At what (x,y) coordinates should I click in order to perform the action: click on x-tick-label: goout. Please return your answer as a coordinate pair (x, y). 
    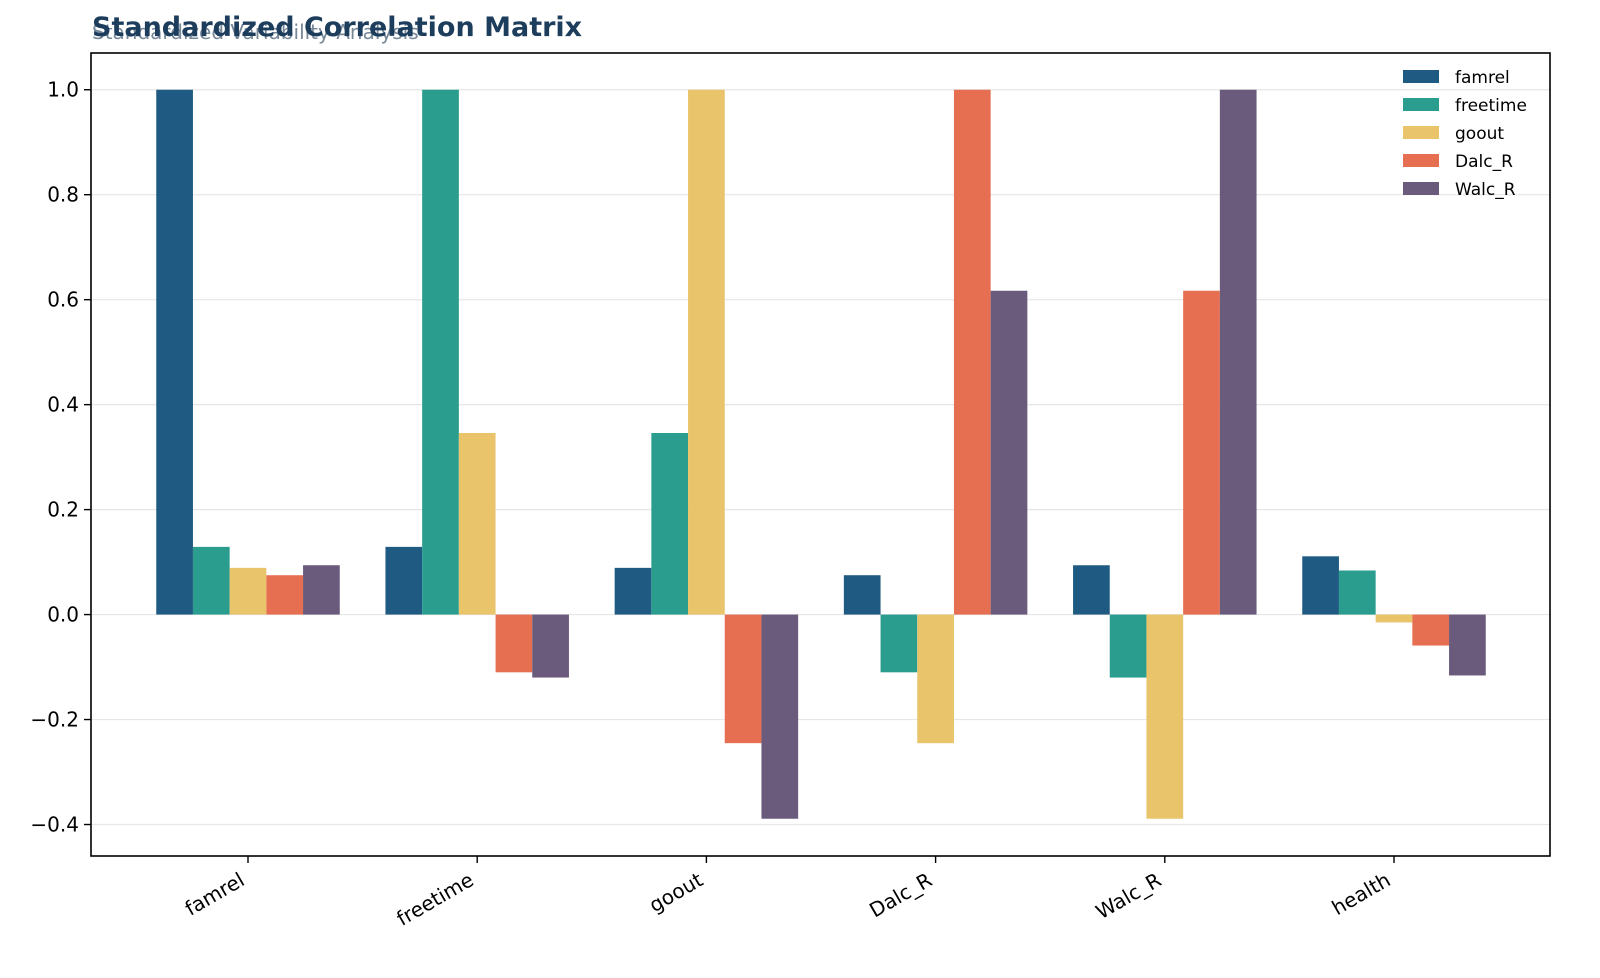
    Looking at the image, I should click on (676, 892).